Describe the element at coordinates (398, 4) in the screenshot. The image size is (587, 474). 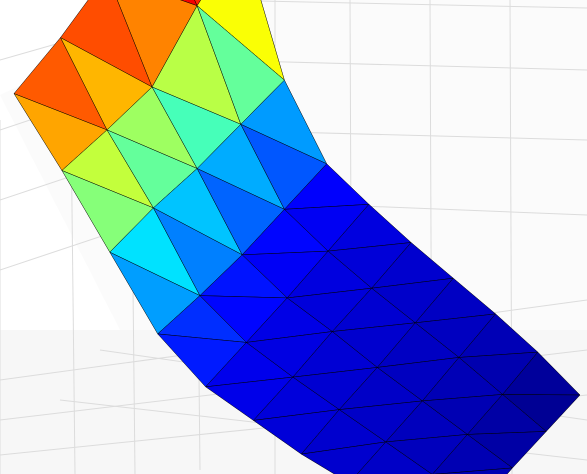
I see `grid-line` at that location.